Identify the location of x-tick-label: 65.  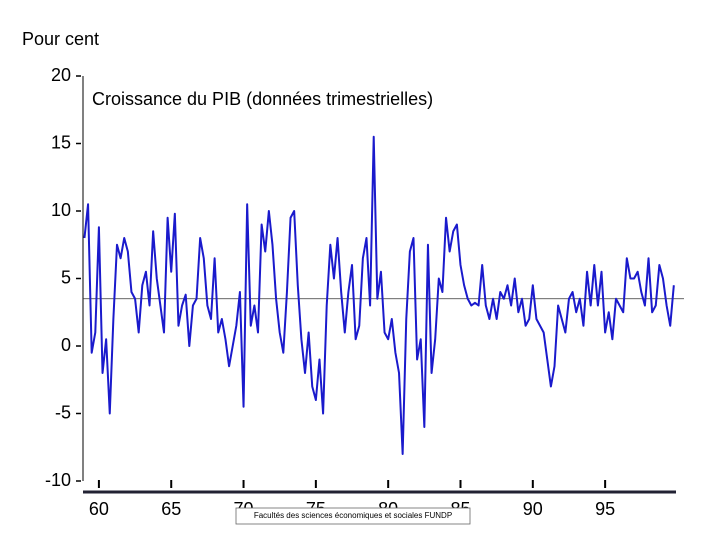
(171, 509).